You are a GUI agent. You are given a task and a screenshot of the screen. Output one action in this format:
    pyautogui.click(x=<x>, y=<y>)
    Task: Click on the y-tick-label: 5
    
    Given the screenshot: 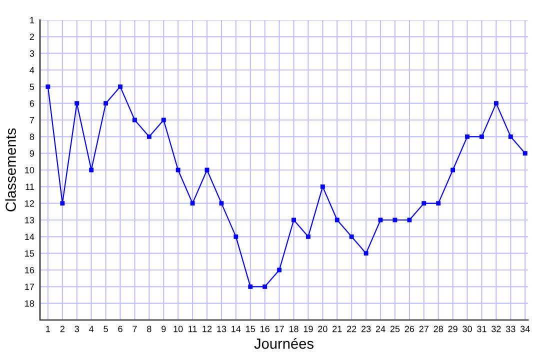 What is the action you would take?
    pyautogui.click(x=32, y=87)
    